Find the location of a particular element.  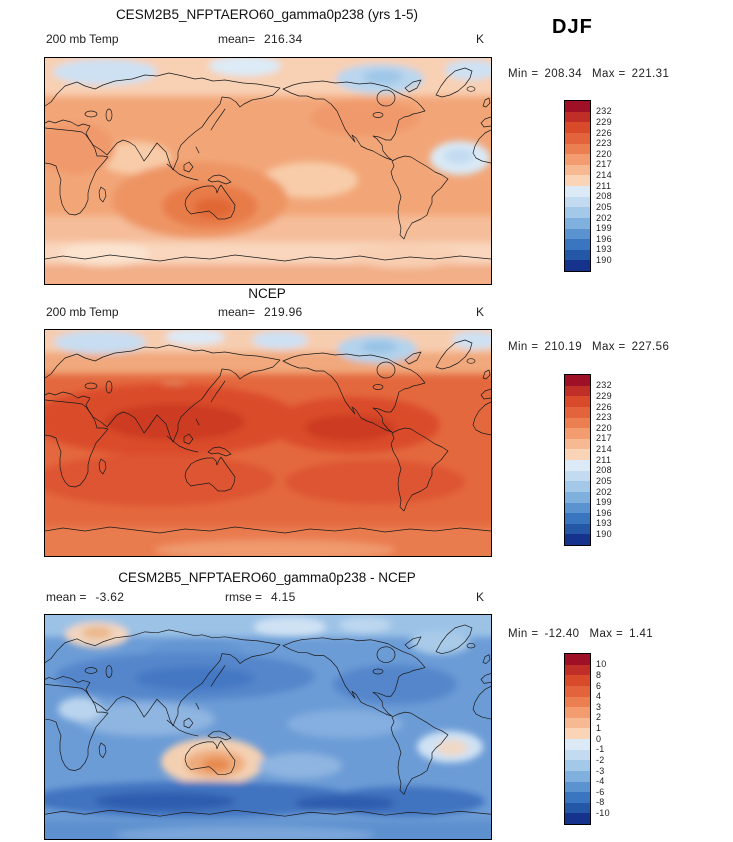

colorbar-panel1-swatches is located at coordinates (577, 186).